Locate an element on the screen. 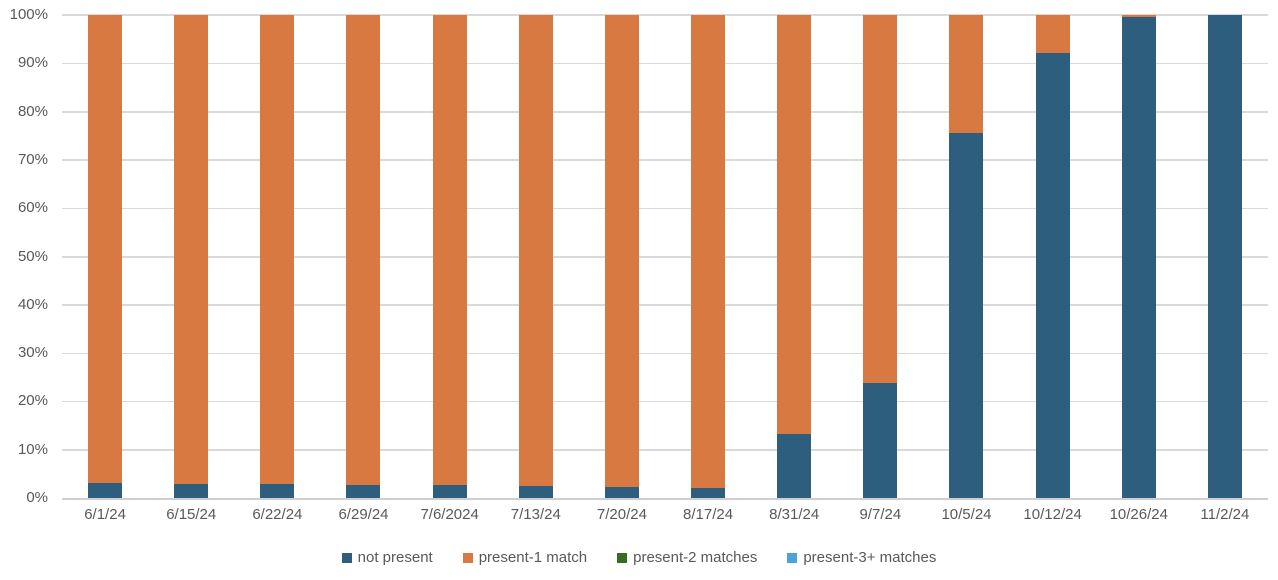 This screenshot has height=580, width=1278. stacked-bar-10/12/24 is located at coordinates (1052, 256).